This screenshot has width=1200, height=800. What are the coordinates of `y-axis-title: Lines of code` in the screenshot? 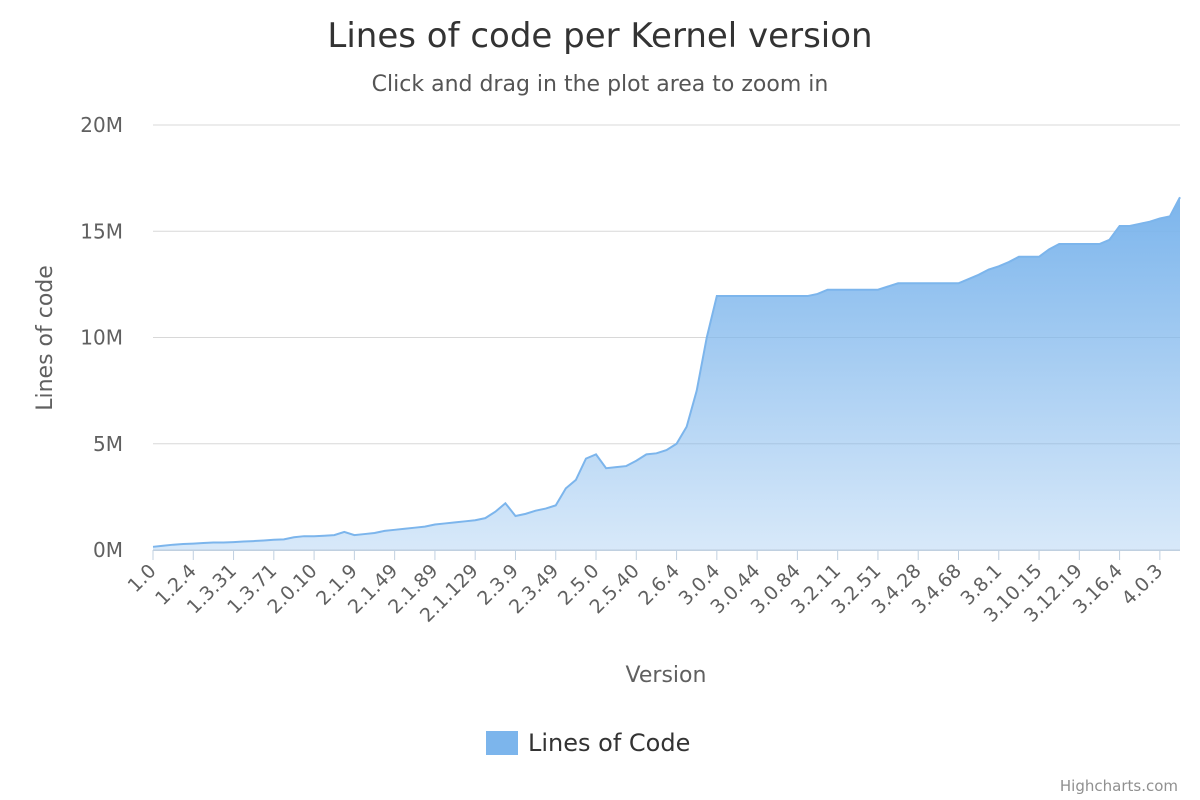 It's located at (45, 338).